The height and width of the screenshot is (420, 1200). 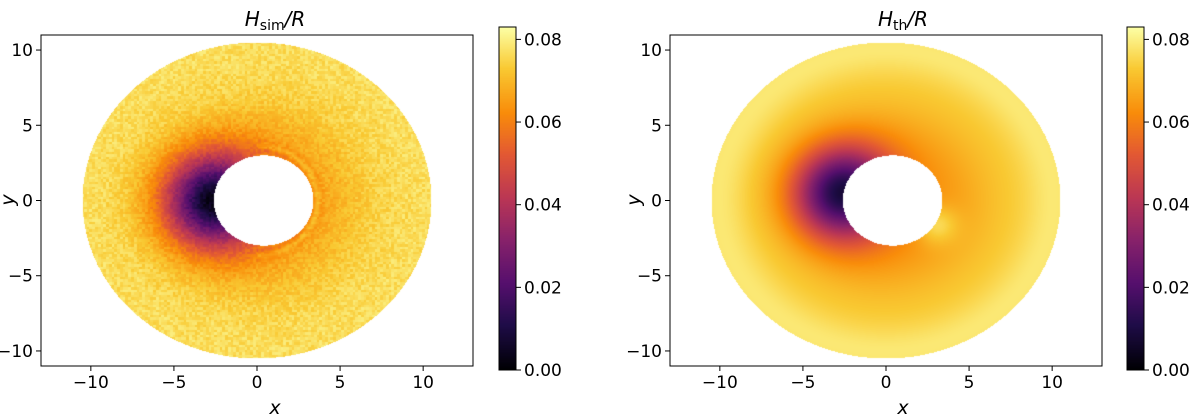 What do you see at coordinates (903, 20) in the screenshot?
I see `plot-title: Hth/R` at bounding box center [903, 20].